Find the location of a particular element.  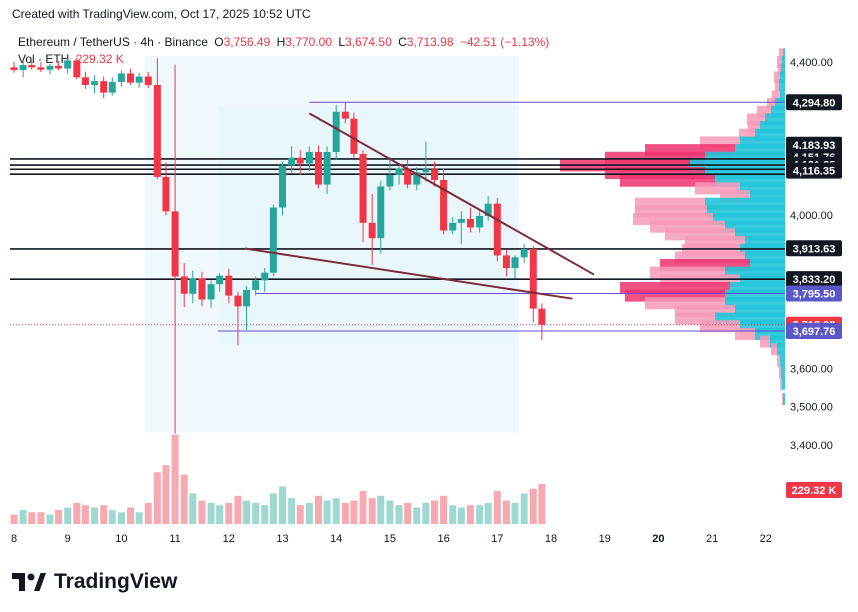

price-label-text: 3,795.50 is located at coordinates (814, 295).